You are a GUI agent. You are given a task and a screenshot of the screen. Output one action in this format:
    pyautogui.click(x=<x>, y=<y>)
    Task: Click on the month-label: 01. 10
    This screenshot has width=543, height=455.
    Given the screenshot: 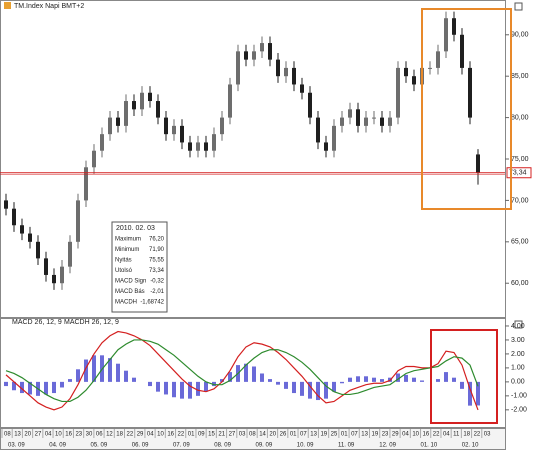 What is the action you would take?
    pyautogui.click(x=429, y=446)
    